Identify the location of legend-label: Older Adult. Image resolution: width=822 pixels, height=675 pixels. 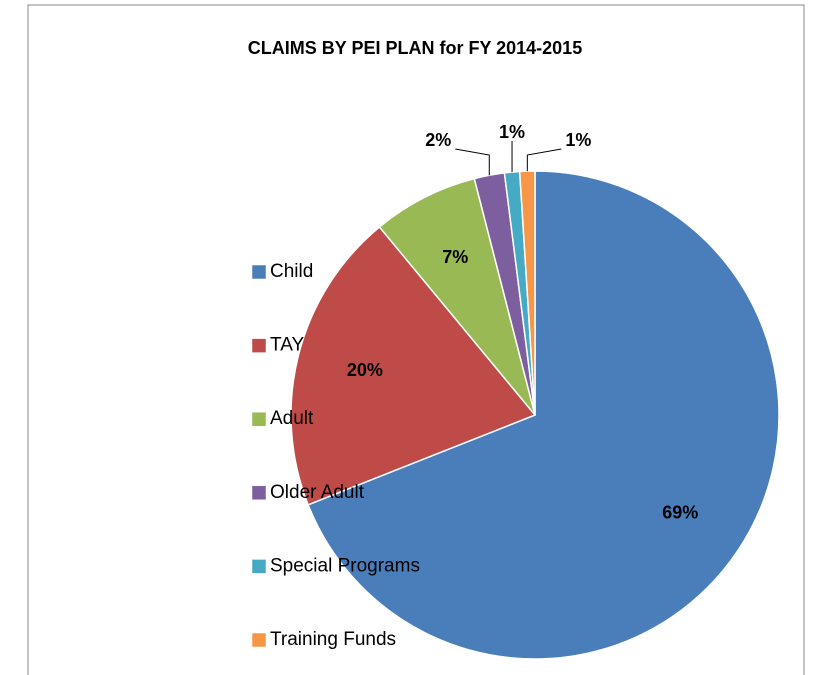
(317, 492).